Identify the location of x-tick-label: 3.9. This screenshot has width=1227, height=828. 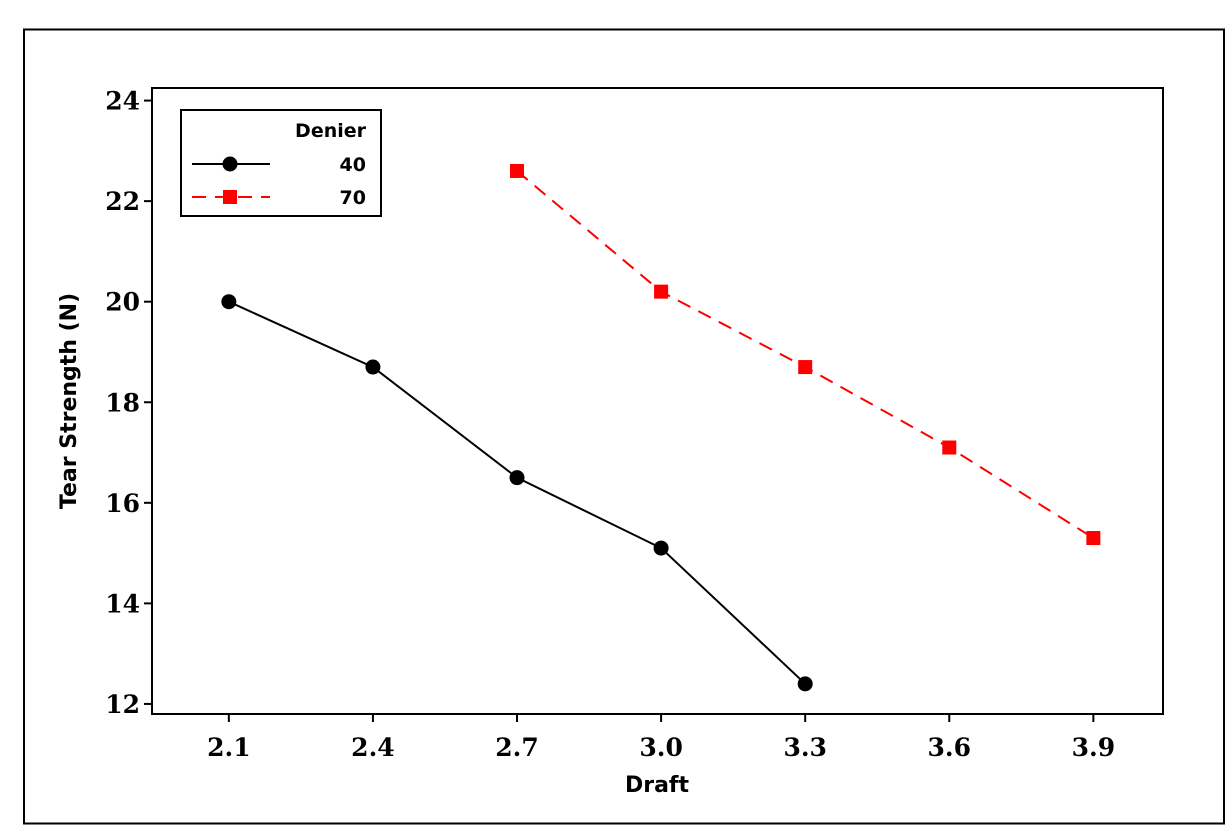
(1094, 747).